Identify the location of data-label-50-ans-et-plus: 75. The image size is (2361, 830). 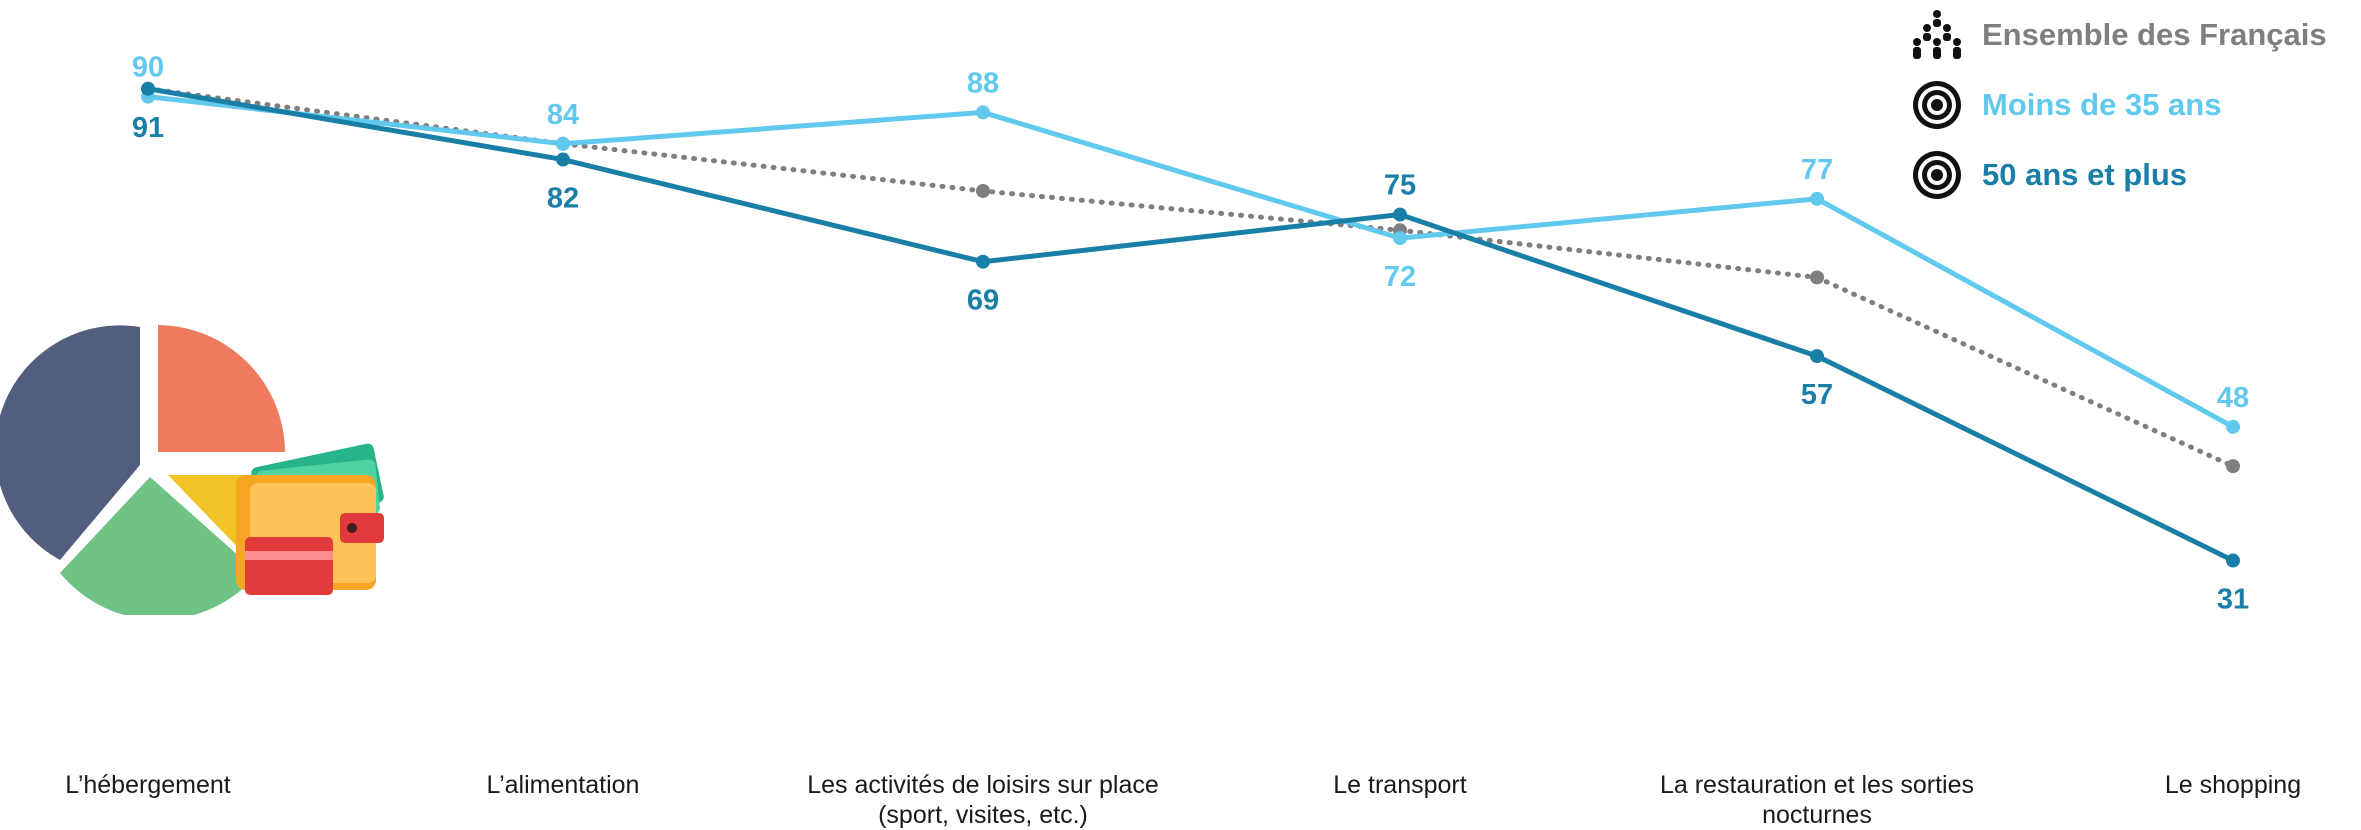
(1400, 186).